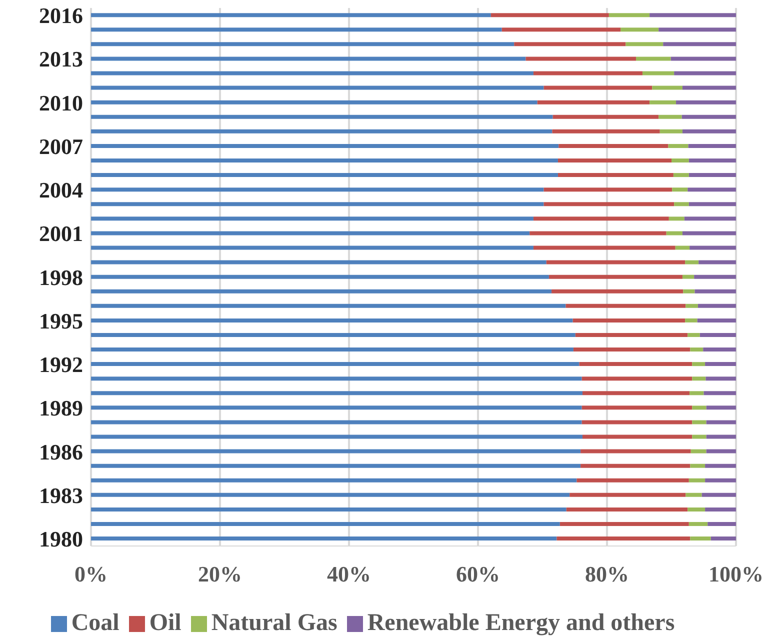 The height and width of the screenshot is (637, 771). What do you see at coordinates (478, 574) in the screenshot?
I see `x-tick-label: 60%` at bounding box center [478, 574].